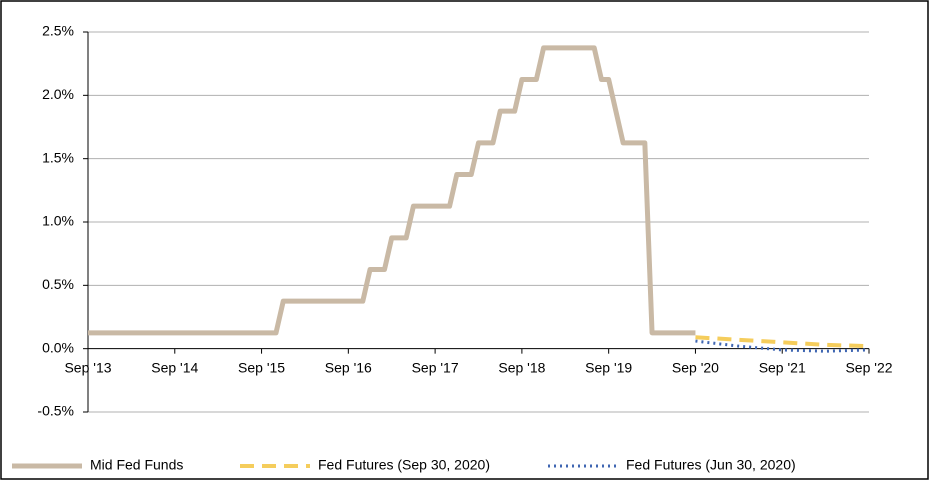 The image size is (930, 481). I want to click on y-tick-label: -0.5%, so click(55, 411).